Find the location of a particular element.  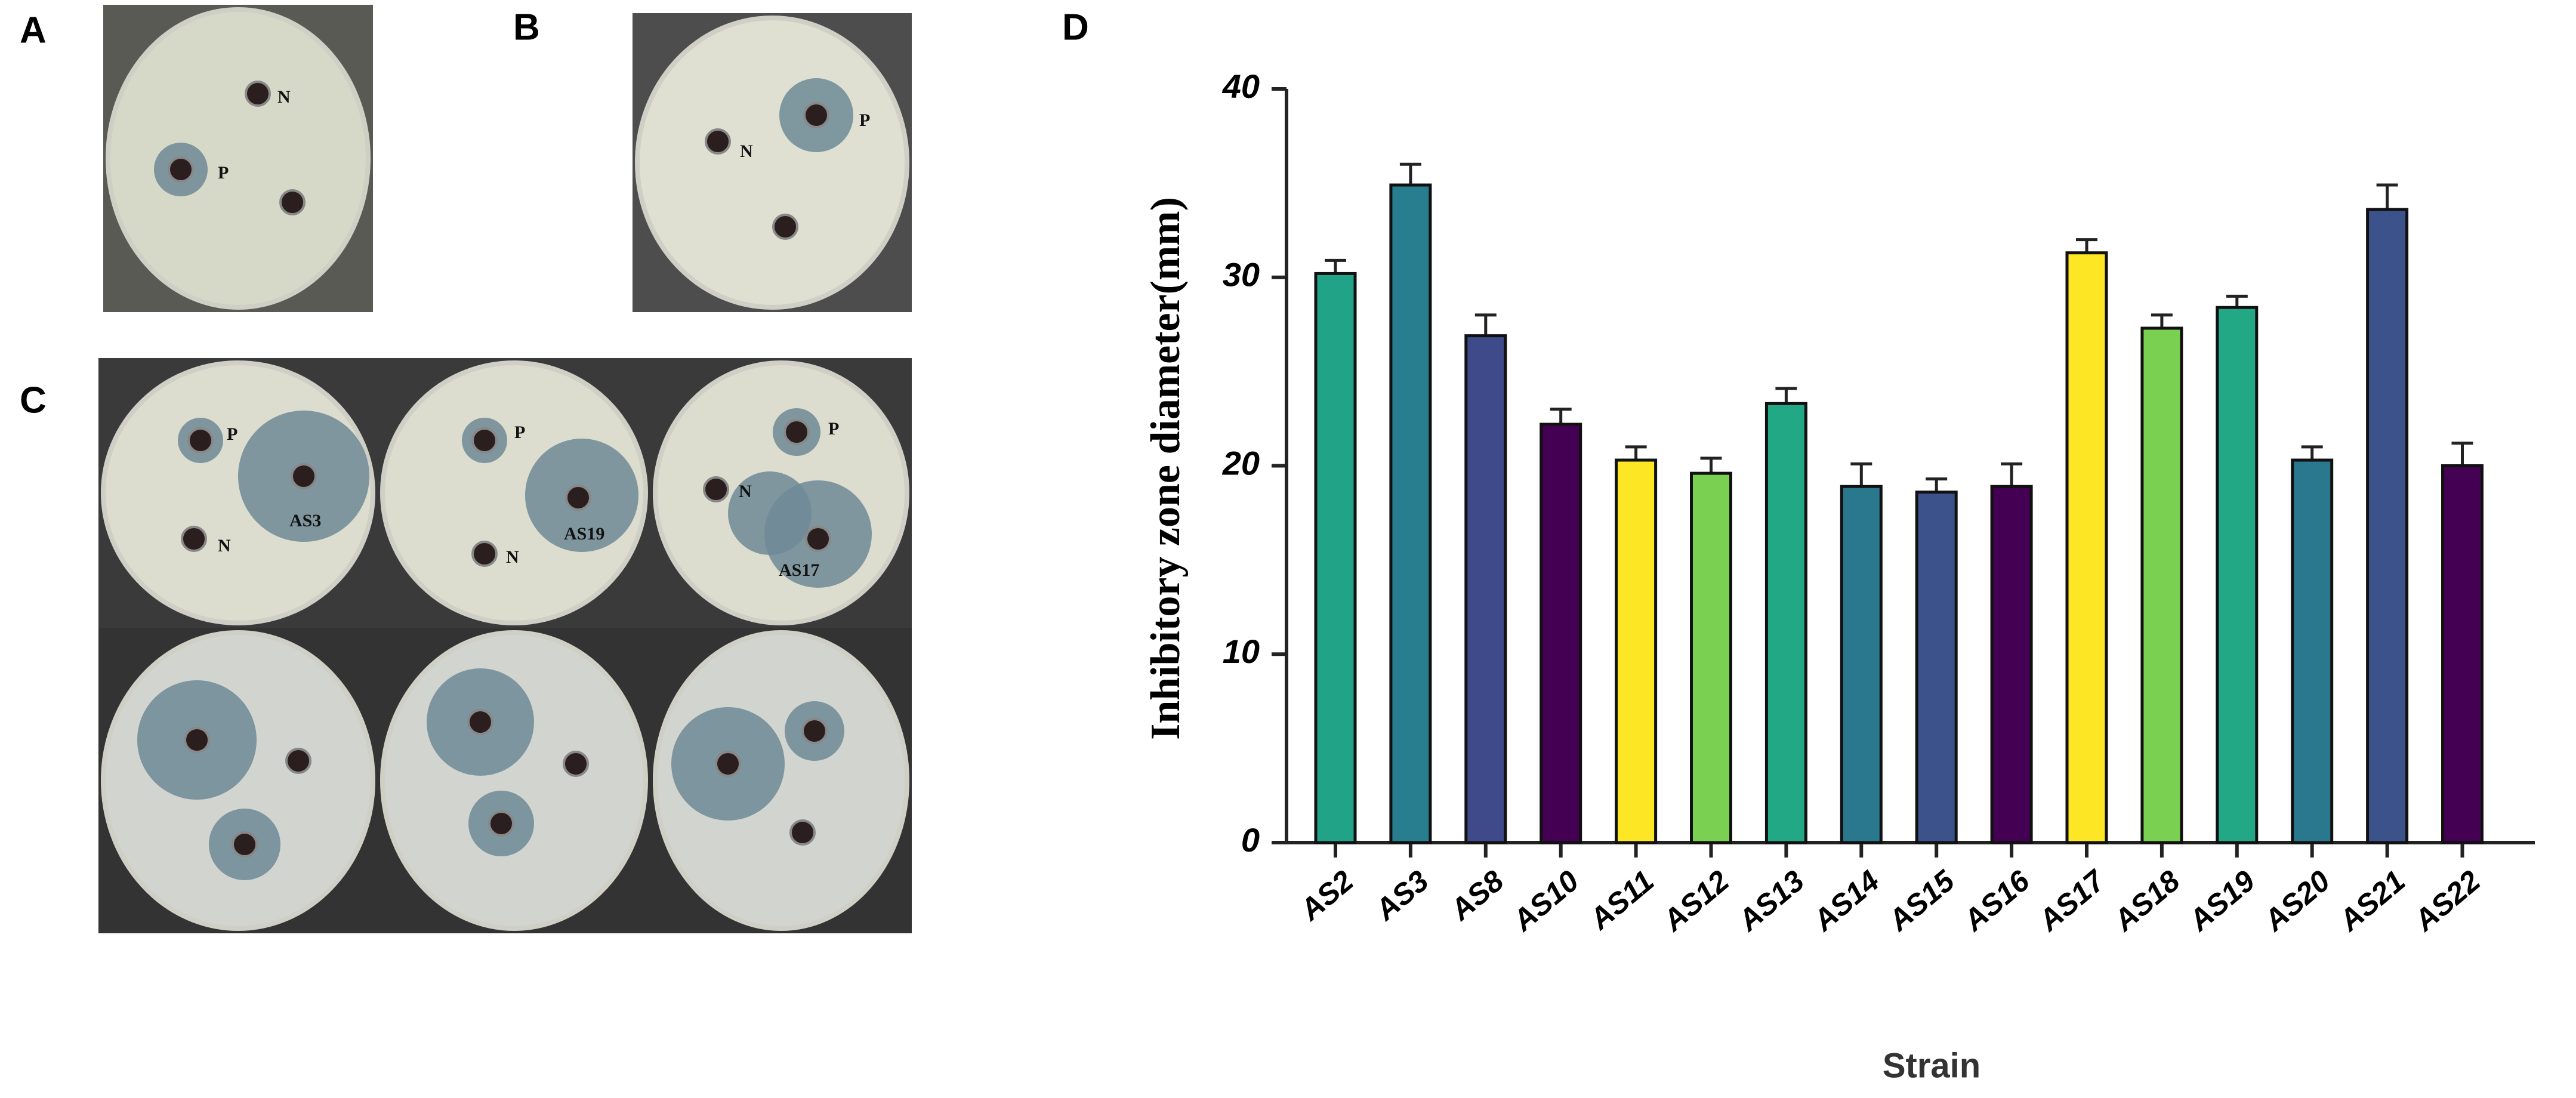

y-tick-label: 20 is located at coordinates (1241, 463).